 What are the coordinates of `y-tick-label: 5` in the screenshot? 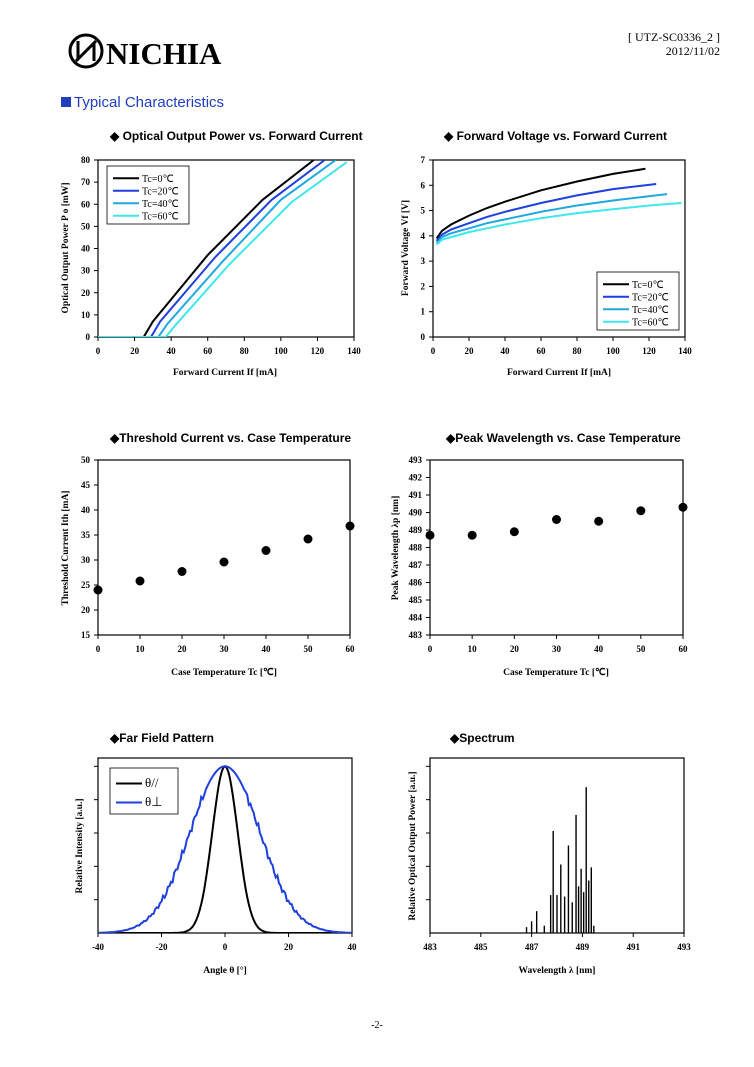 It's located at (423, 211).